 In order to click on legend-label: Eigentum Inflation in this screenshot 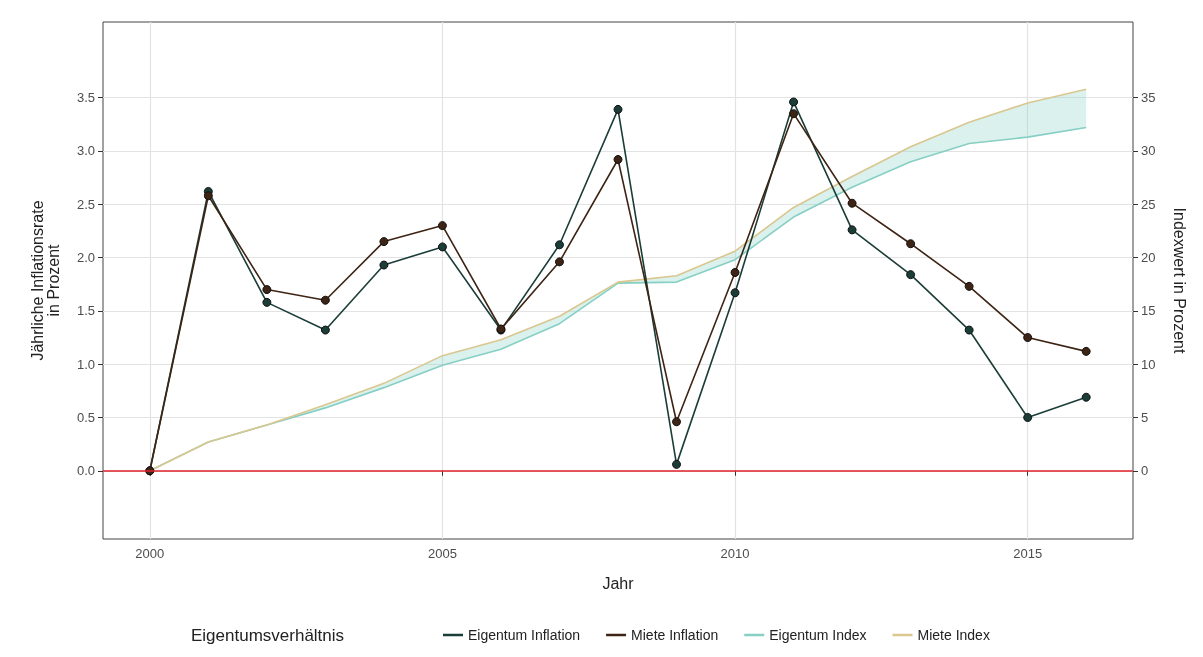, I will do `click(524, 635)`.